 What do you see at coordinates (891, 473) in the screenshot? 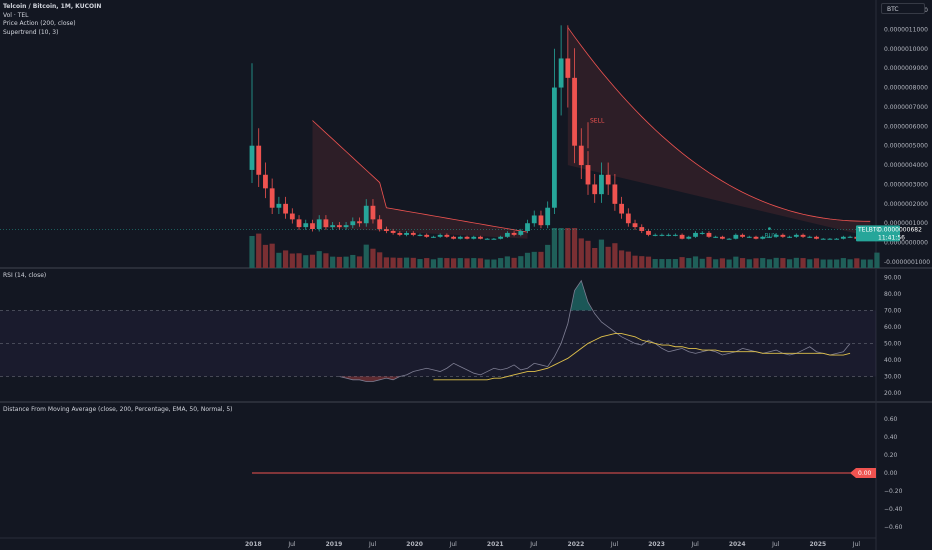
I see `dma-tick-label: 0.00` at bounding box center [891, 473].